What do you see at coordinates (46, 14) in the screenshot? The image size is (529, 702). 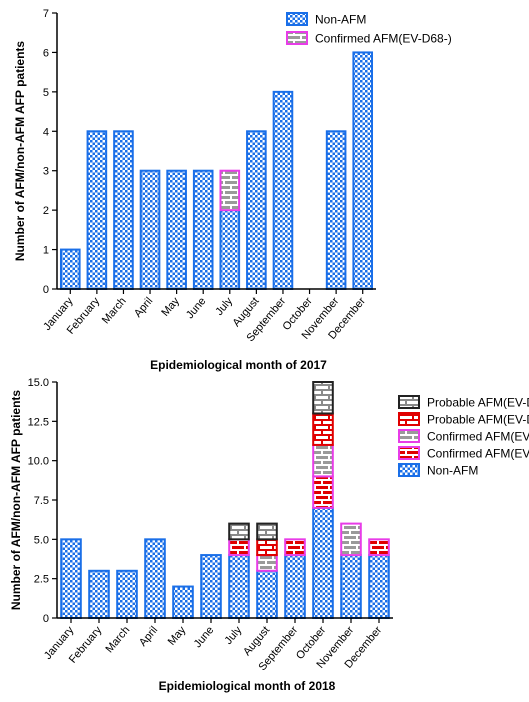 I see `y-tick-label: 7` at bounding box center [46, 14].